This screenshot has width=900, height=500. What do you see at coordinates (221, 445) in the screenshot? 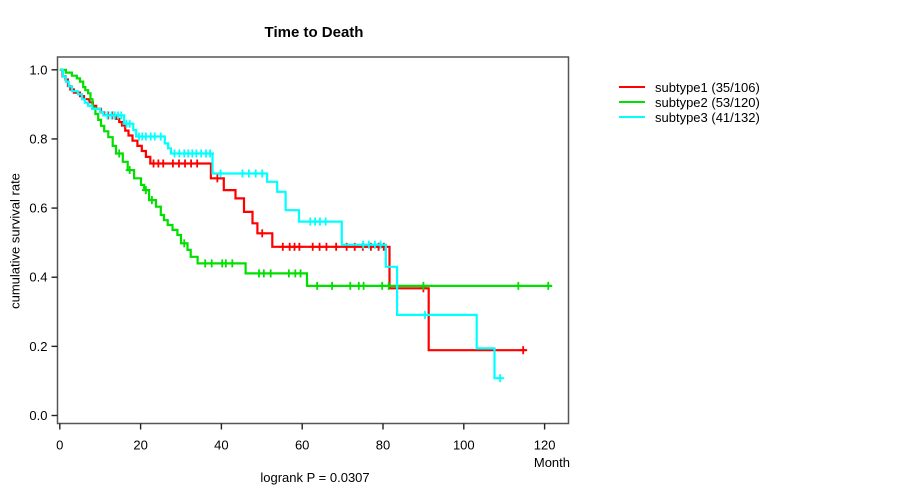
I see `x-axis-tick-label: 40` at bounding box center [221, 445].